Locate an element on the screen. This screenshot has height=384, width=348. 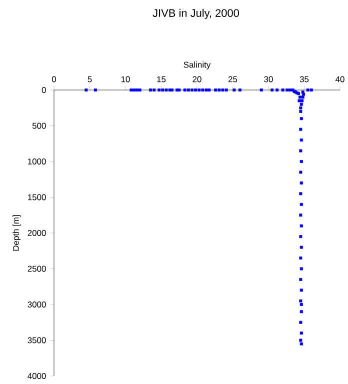
x-tick-label: 40 is located at coordinates (339, 79).